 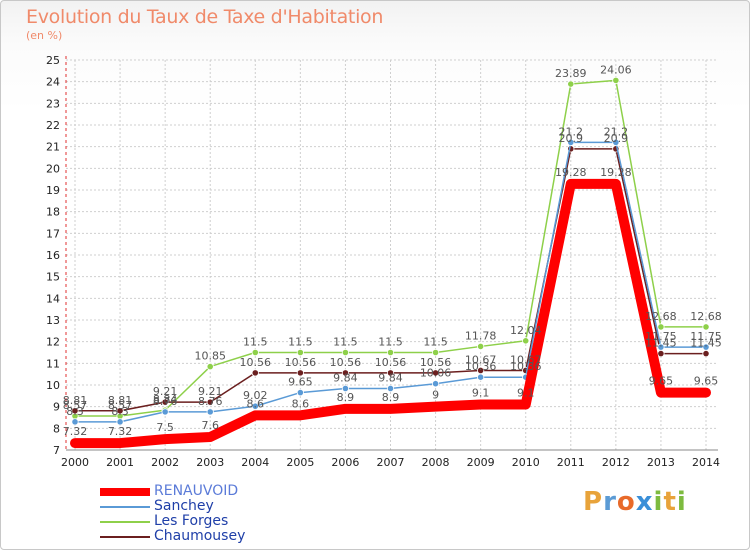 I want to click on y-tick-label: 11, so click(x=53, y=363).